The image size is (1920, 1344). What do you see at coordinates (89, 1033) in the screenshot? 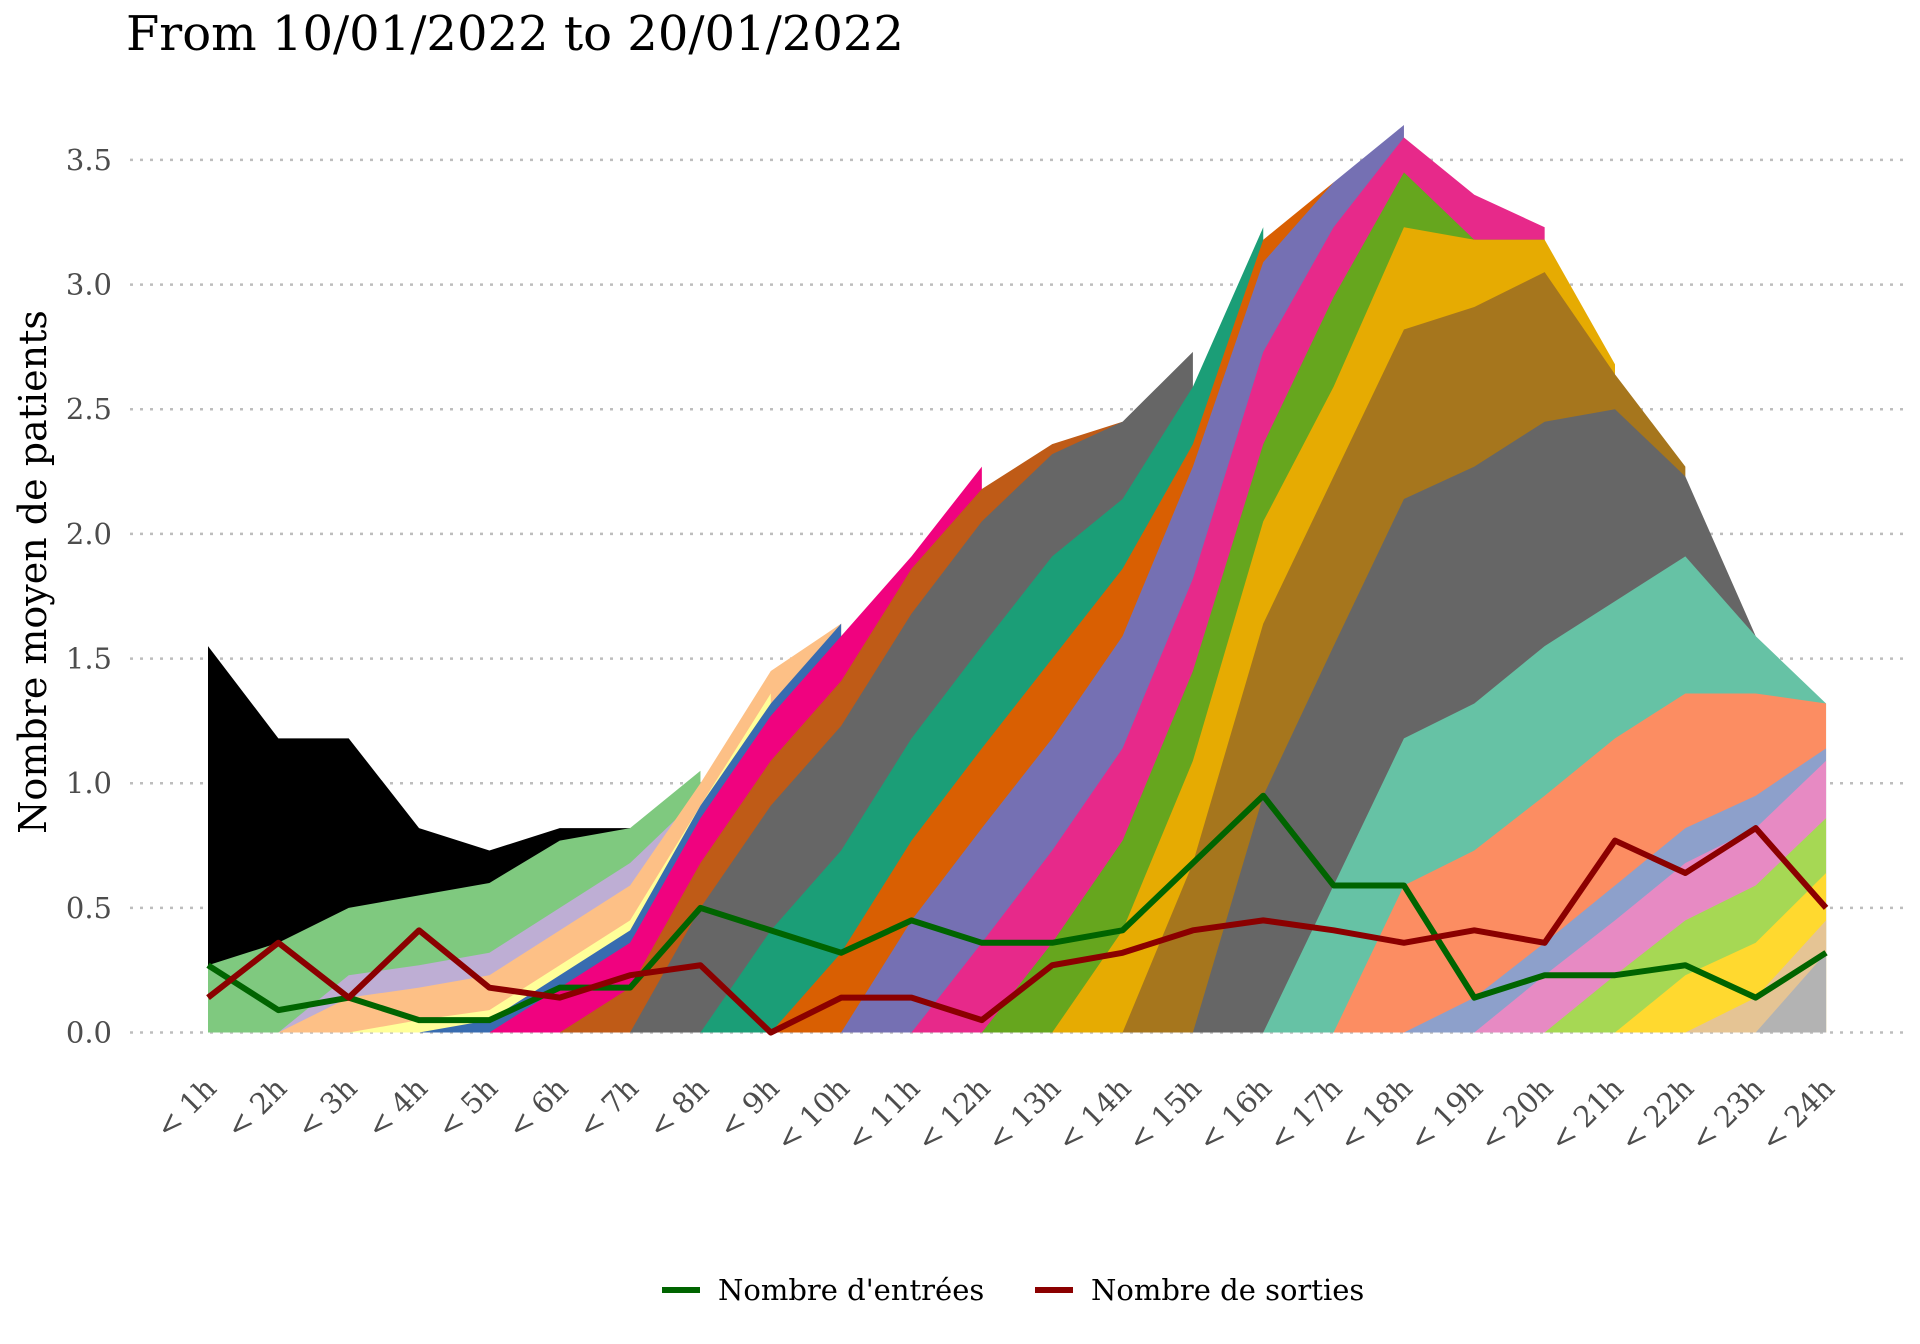
I see `y-tick-label: 0.0` at bounding box center [89, 1033].